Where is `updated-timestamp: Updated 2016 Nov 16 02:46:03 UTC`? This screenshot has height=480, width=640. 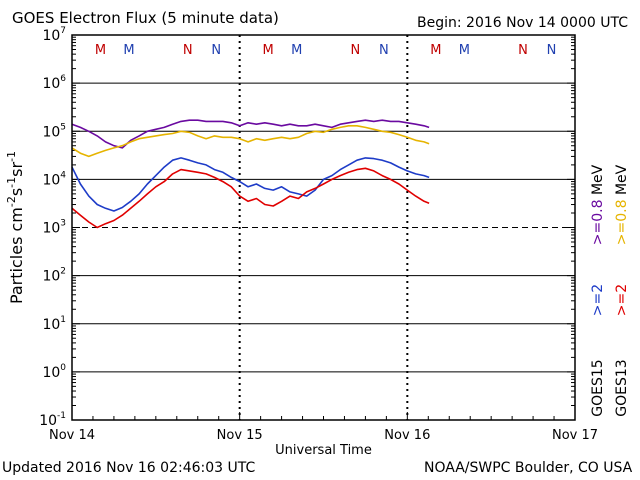 updated-timestamp: Updated 2016 Nov 16 02:46:03 UTC is located at coordinates (129, 468).